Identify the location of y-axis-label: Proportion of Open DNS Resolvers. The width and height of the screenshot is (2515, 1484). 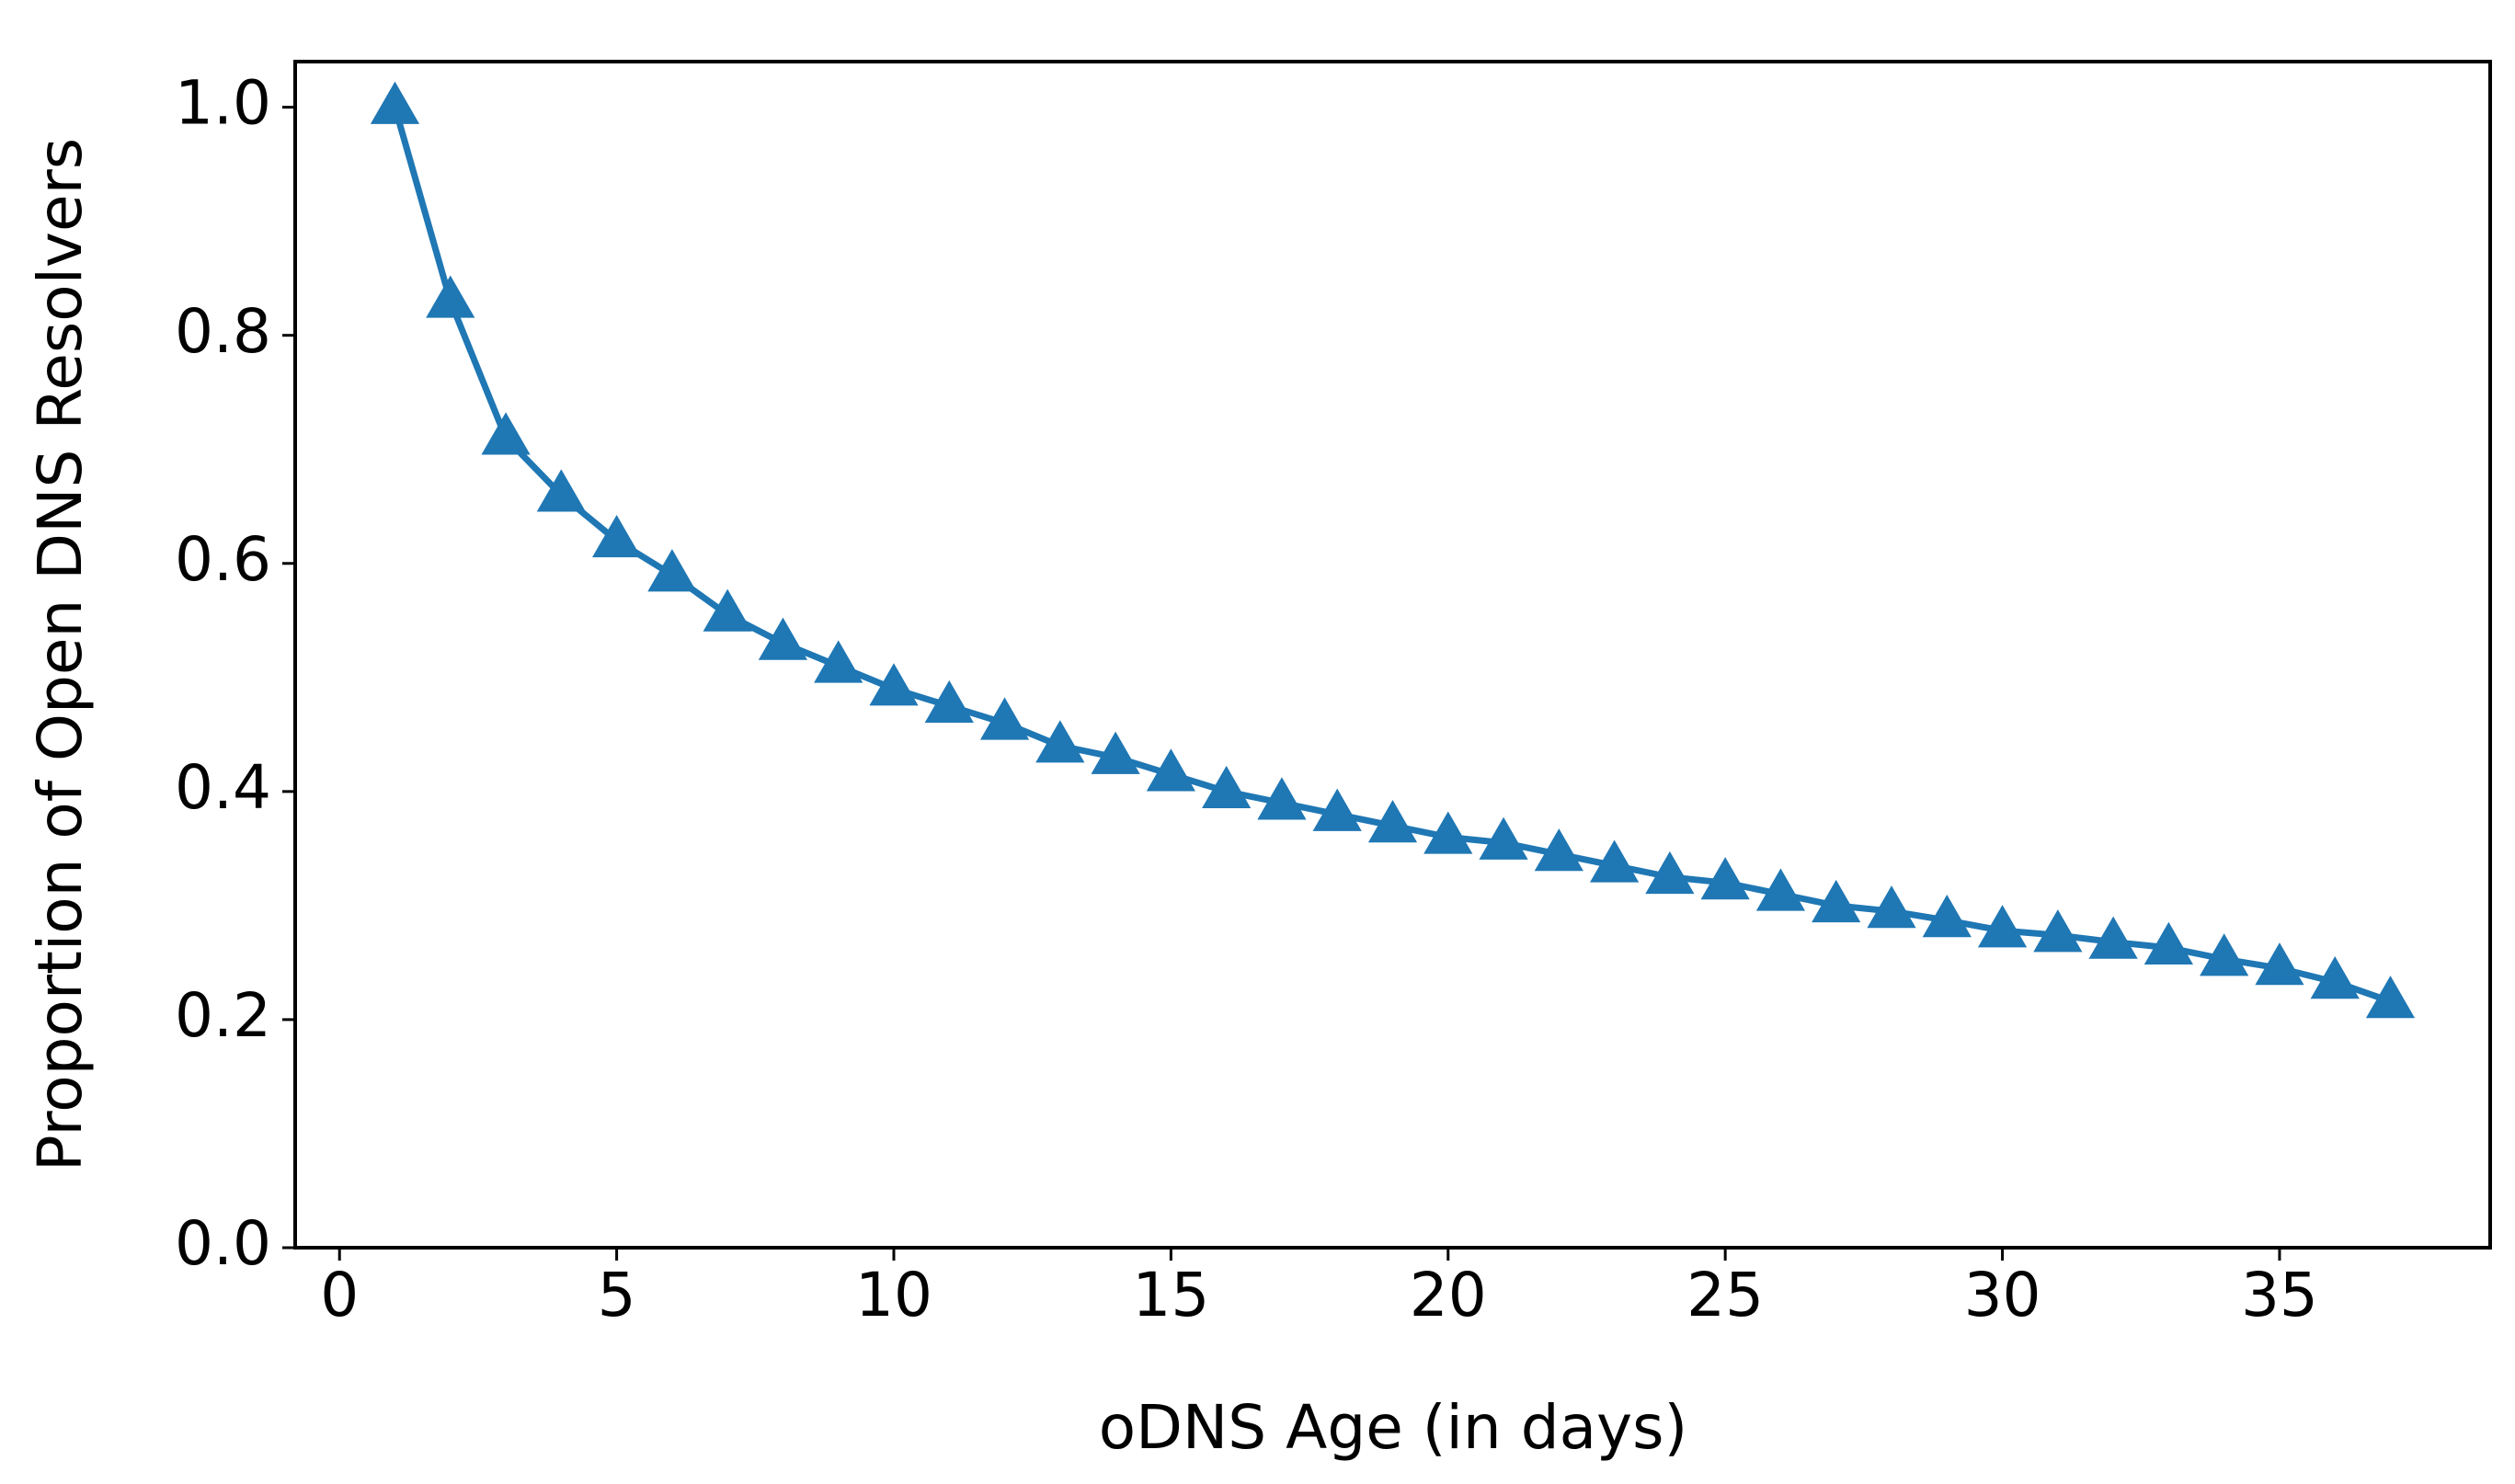
(60, 654).